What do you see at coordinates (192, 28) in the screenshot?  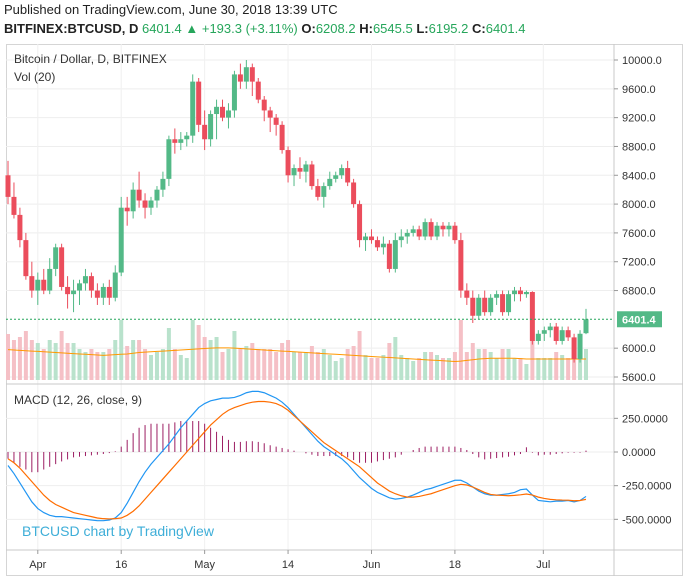 I see `up-arrow-icon: ▲` at bounding box center [192, 28].